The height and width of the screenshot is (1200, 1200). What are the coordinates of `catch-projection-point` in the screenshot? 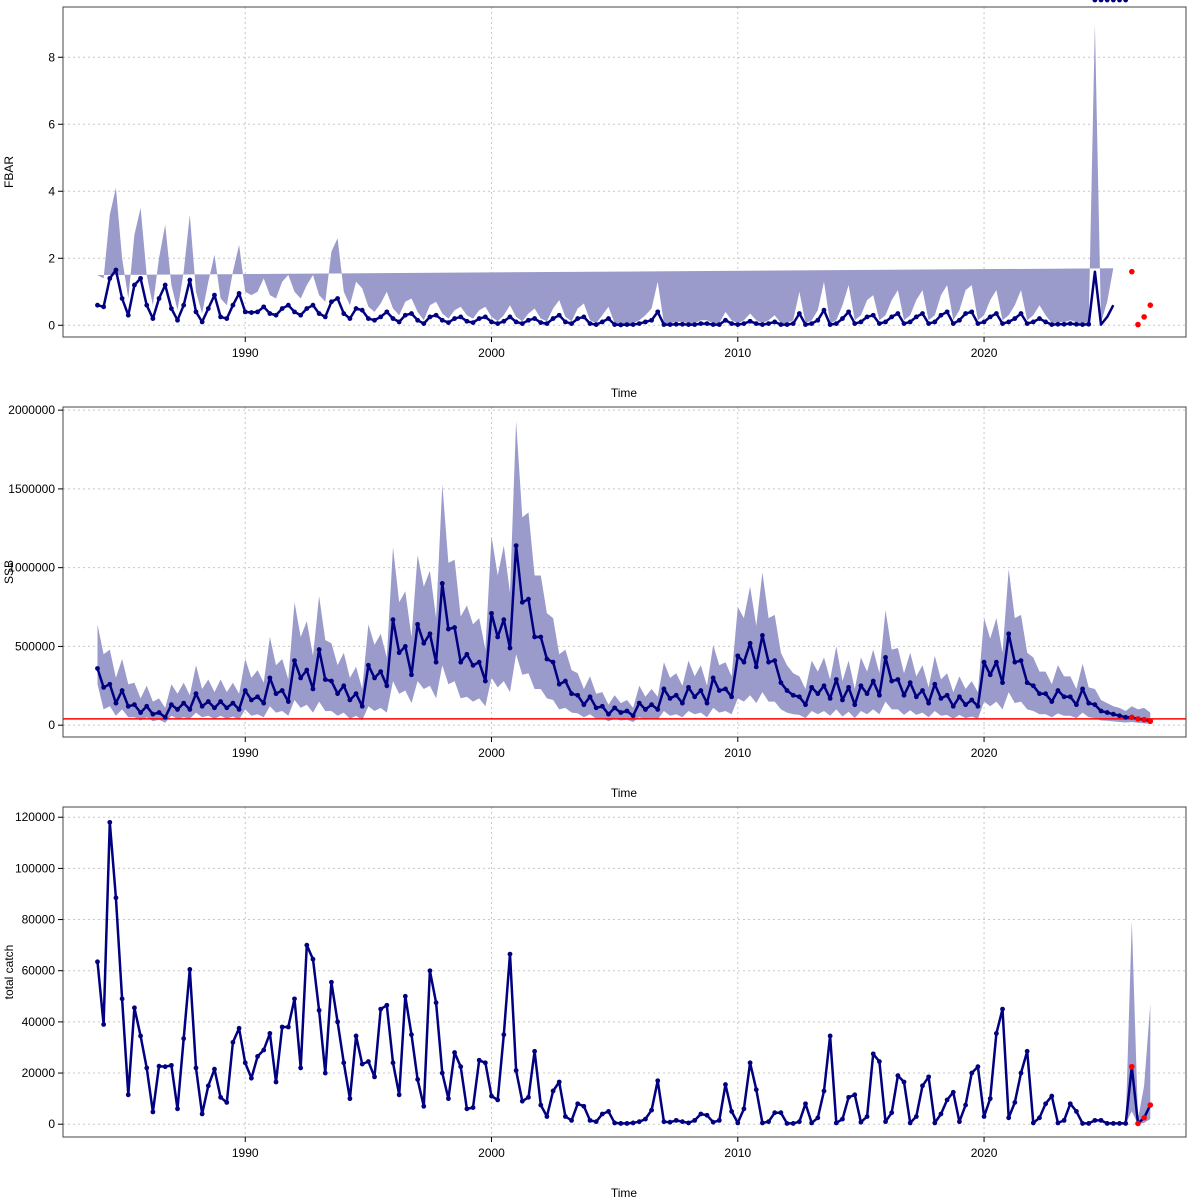 It's located at (1138, 1123).